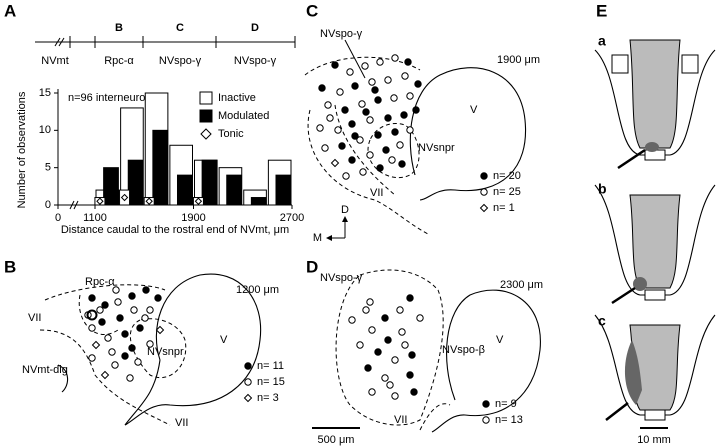 Image resolution: width=720 pixels, height=448 pixels. What do you see at coordinates (506, 404) in the screenshot?
I see `legend-label: n= 9` at bounding box center [506, 404].